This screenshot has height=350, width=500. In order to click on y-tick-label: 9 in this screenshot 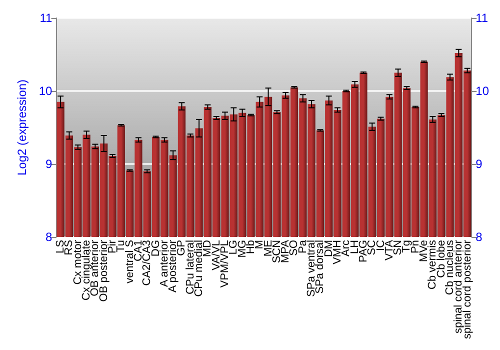, I will do `click(49, 163)`.